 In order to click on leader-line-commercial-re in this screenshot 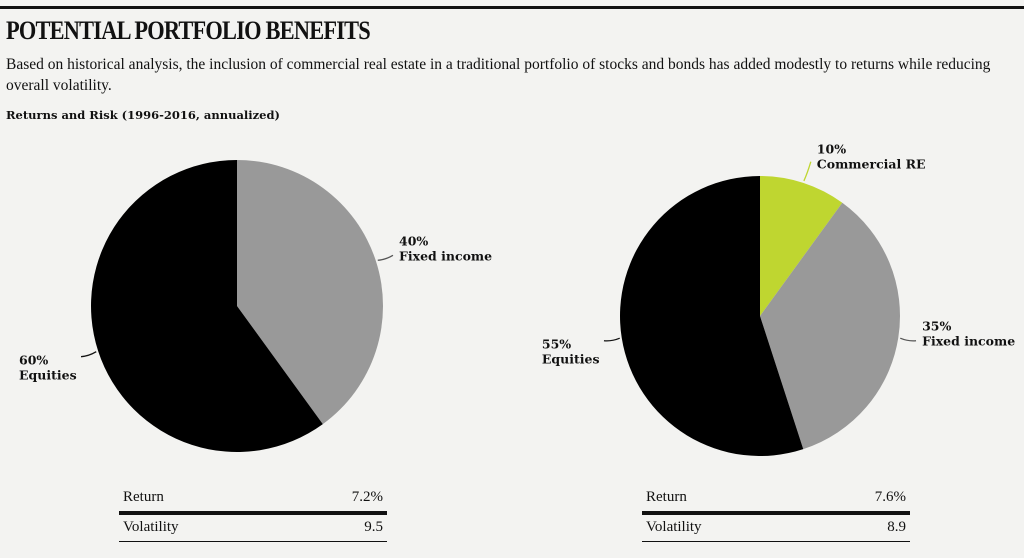, I will do `click(807, 171)`.